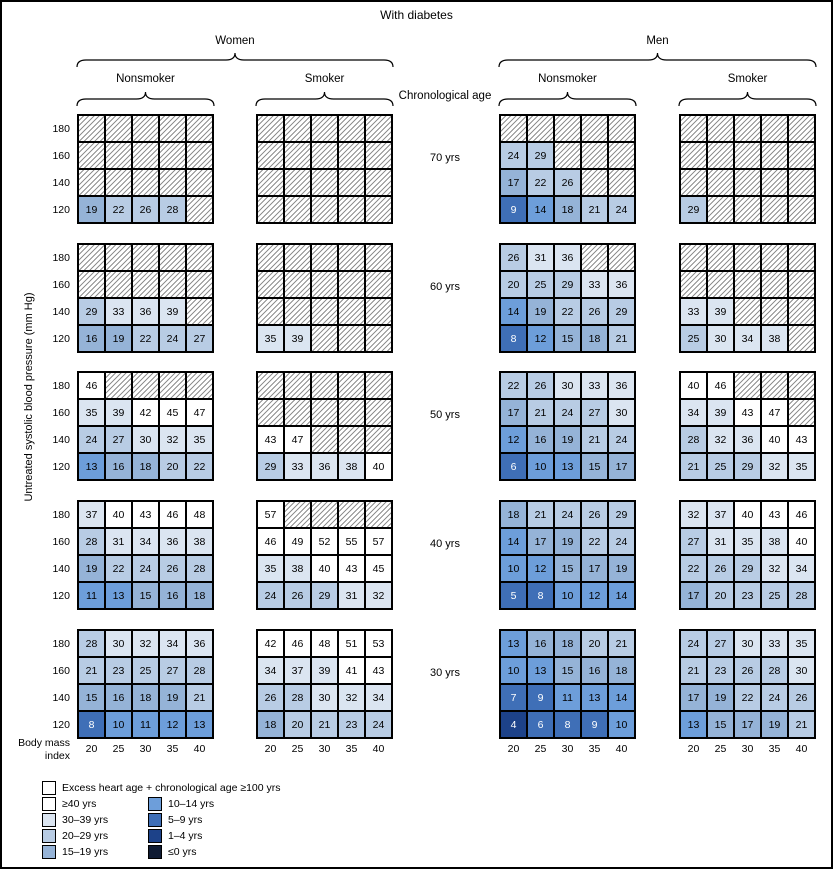 The image size is (833, 869). I want to click on heatmap-cell: 5, so click(513, 595).